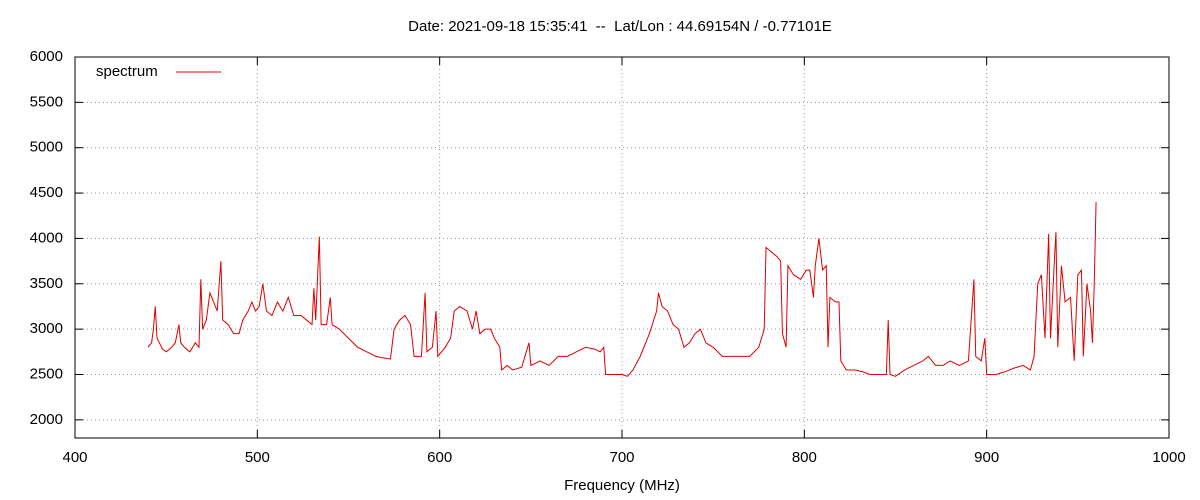 The height and width of the screenshot is (500, 1200). I want to click on y-tick-label: 4500, so click(46, 192).